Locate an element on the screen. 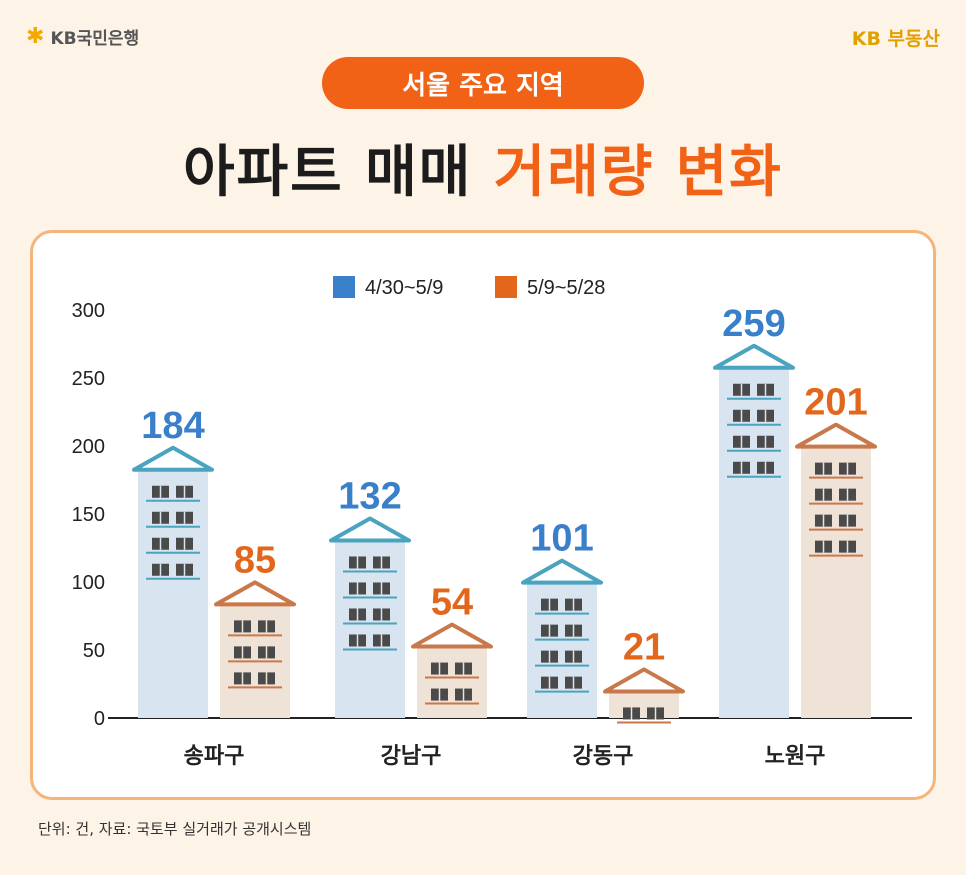 The height and width of the screenshot is (875, 966). bar-series2-2-body is located at coordinates (644, 703).